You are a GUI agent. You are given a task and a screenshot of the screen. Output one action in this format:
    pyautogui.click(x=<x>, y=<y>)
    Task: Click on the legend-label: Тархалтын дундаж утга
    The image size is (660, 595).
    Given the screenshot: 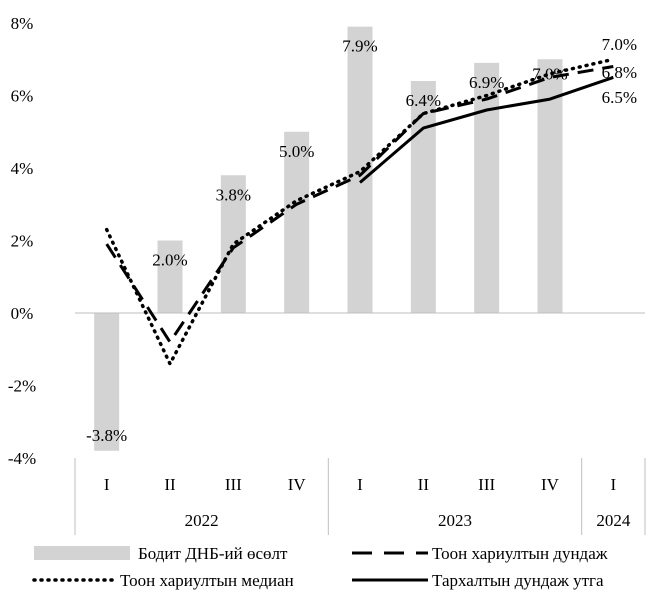 What is the action you would take?
    pyautogui.click(x=518, y=580)
    